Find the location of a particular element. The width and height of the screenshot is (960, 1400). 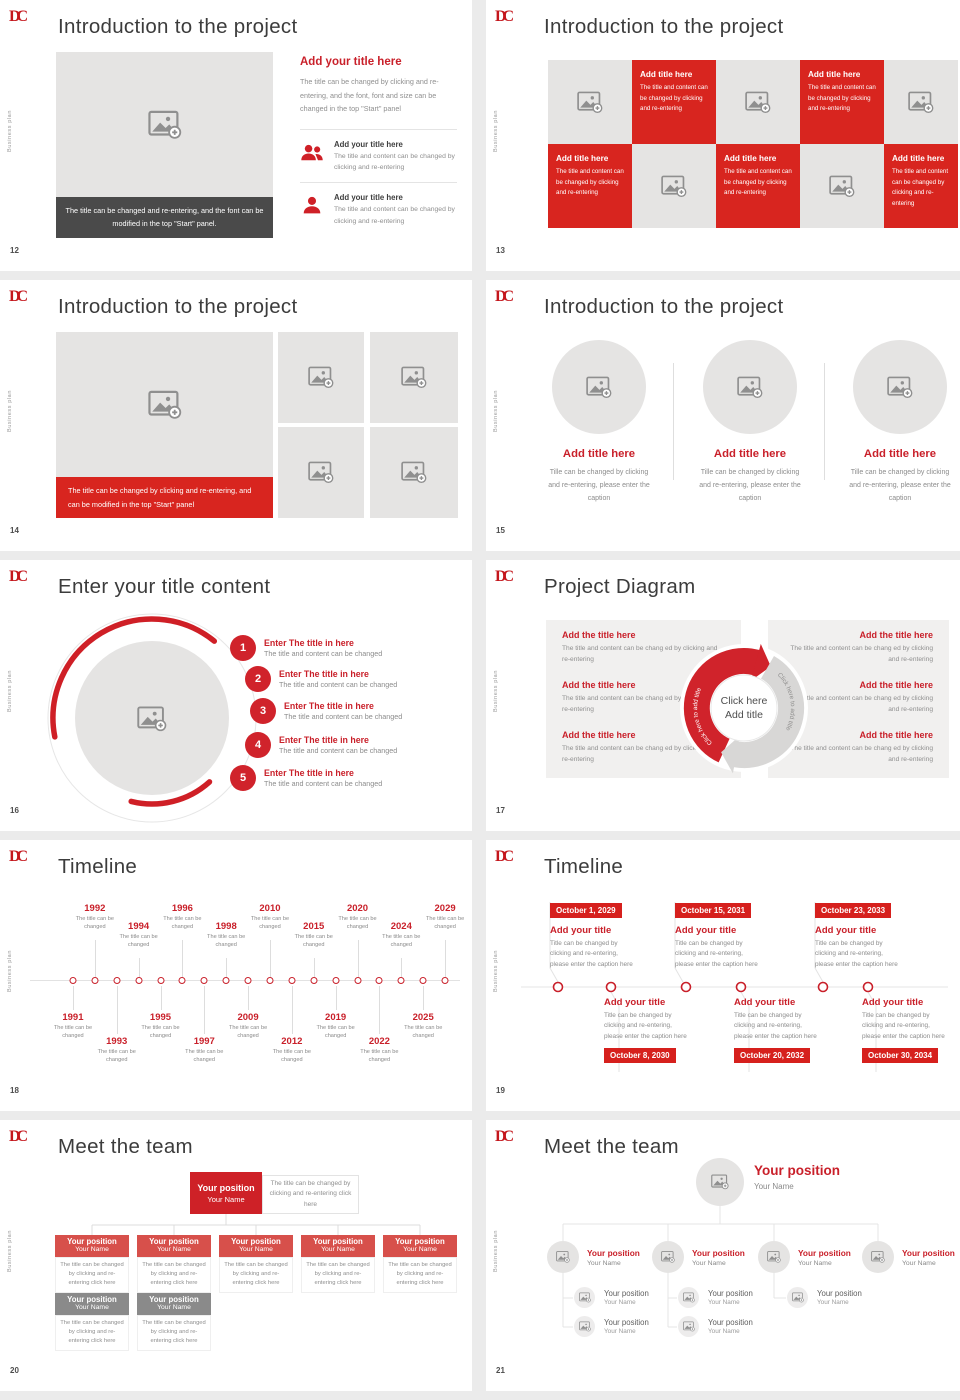

timeline-entry: 1998 The title can be changed is located at coordinates (226, 975).